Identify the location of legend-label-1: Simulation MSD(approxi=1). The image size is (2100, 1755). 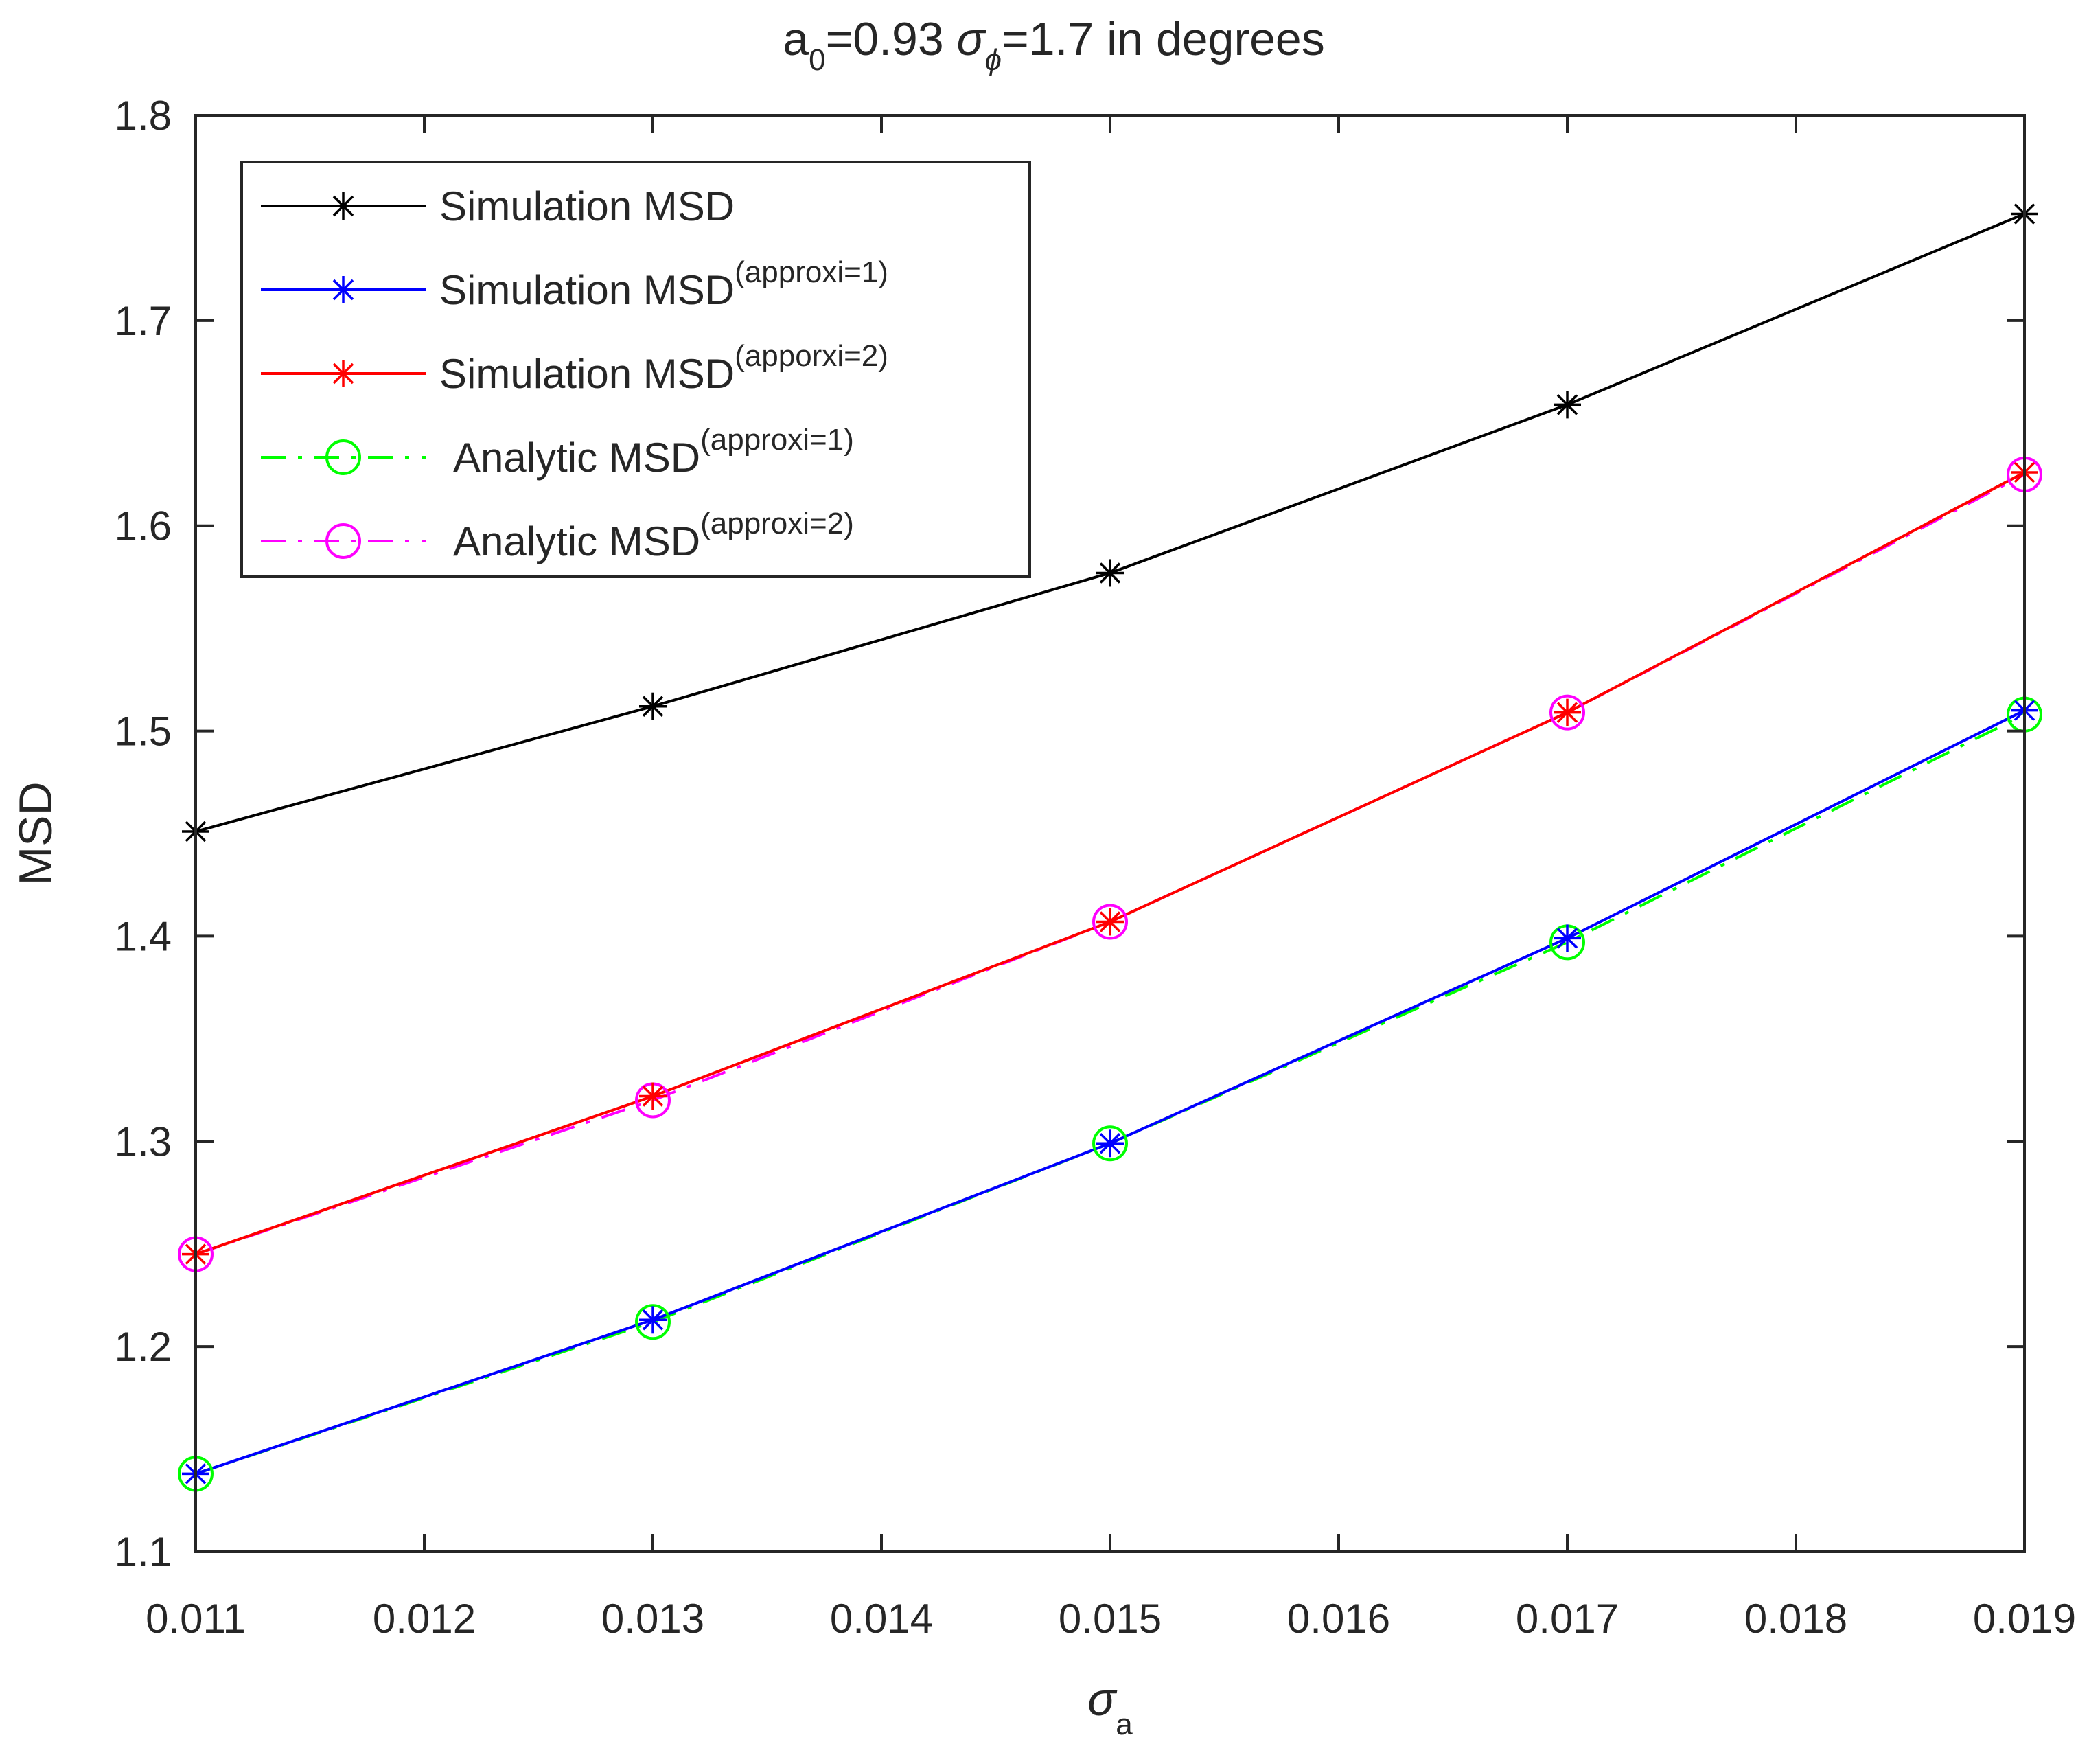
(664, 284).